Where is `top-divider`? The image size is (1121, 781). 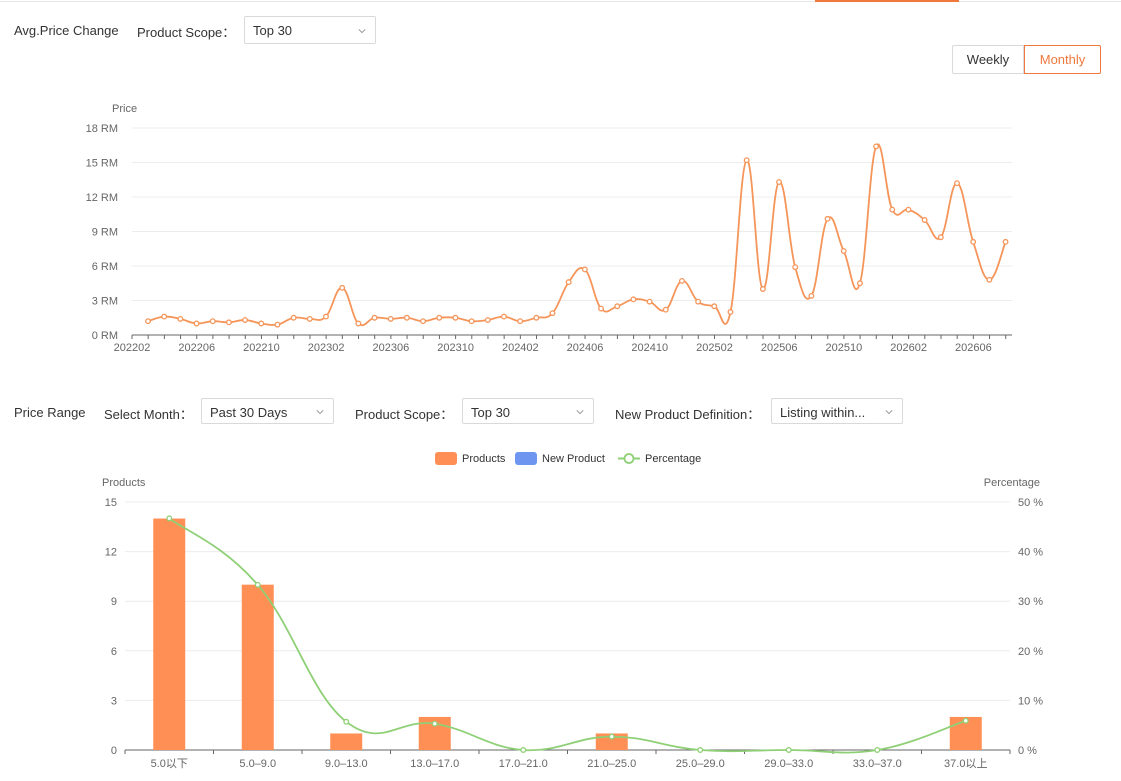
top-divider is located at coordinates (560, 1).